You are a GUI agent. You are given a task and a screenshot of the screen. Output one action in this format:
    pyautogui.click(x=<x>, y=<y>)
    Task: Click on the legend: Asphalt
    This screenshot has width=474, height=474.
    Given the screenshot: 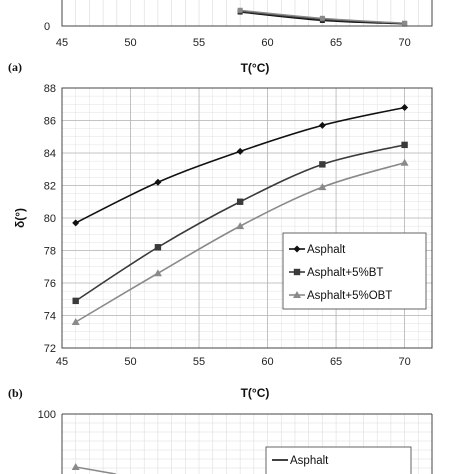 What is the action you would take?
    pyautogui.click(x=338, y=460)
    